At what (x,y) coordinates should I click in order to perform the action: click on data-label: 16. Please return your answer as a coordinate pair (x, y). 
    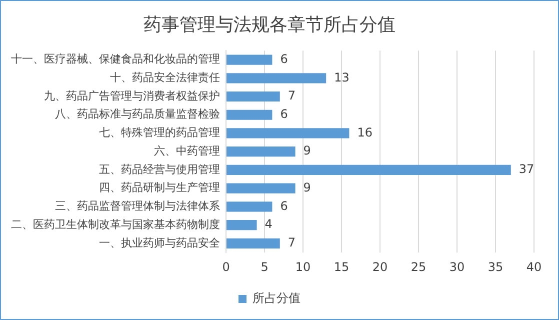
    Looking at the image, I should click on (364, 132).